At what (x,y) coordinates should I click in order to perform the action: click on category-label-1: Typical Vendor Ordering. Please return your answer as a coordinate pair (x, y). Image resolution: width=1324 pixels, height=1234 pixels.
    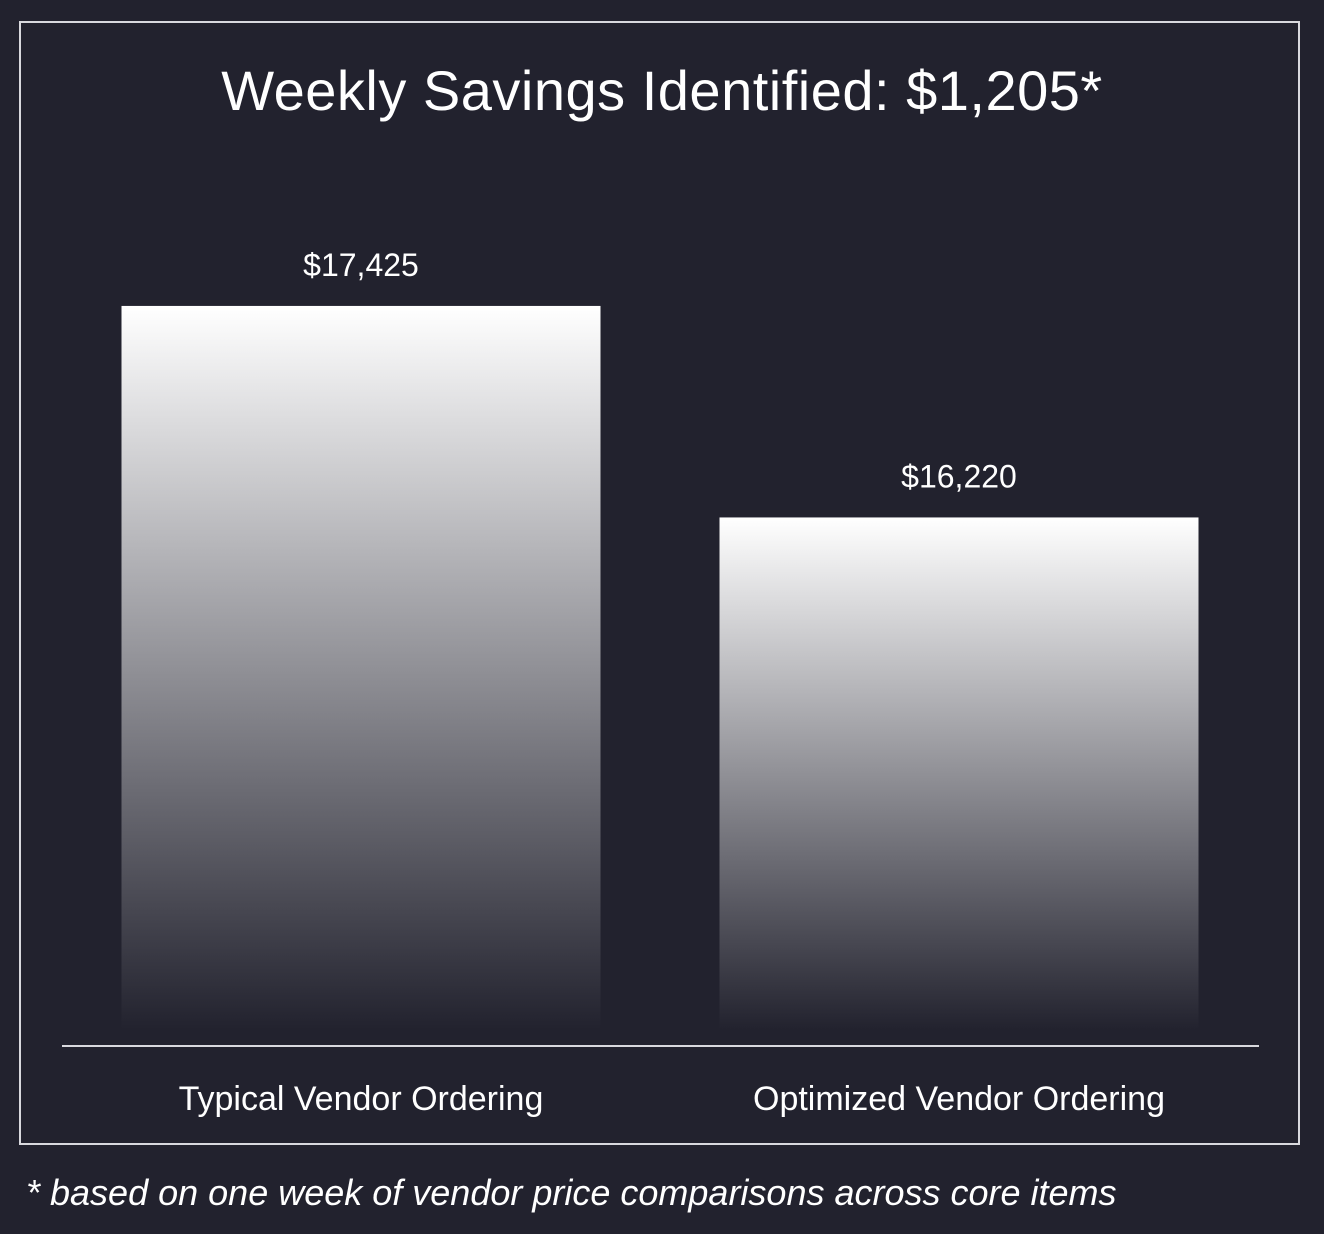
    Looking at the image, I should click on (361, 1099).